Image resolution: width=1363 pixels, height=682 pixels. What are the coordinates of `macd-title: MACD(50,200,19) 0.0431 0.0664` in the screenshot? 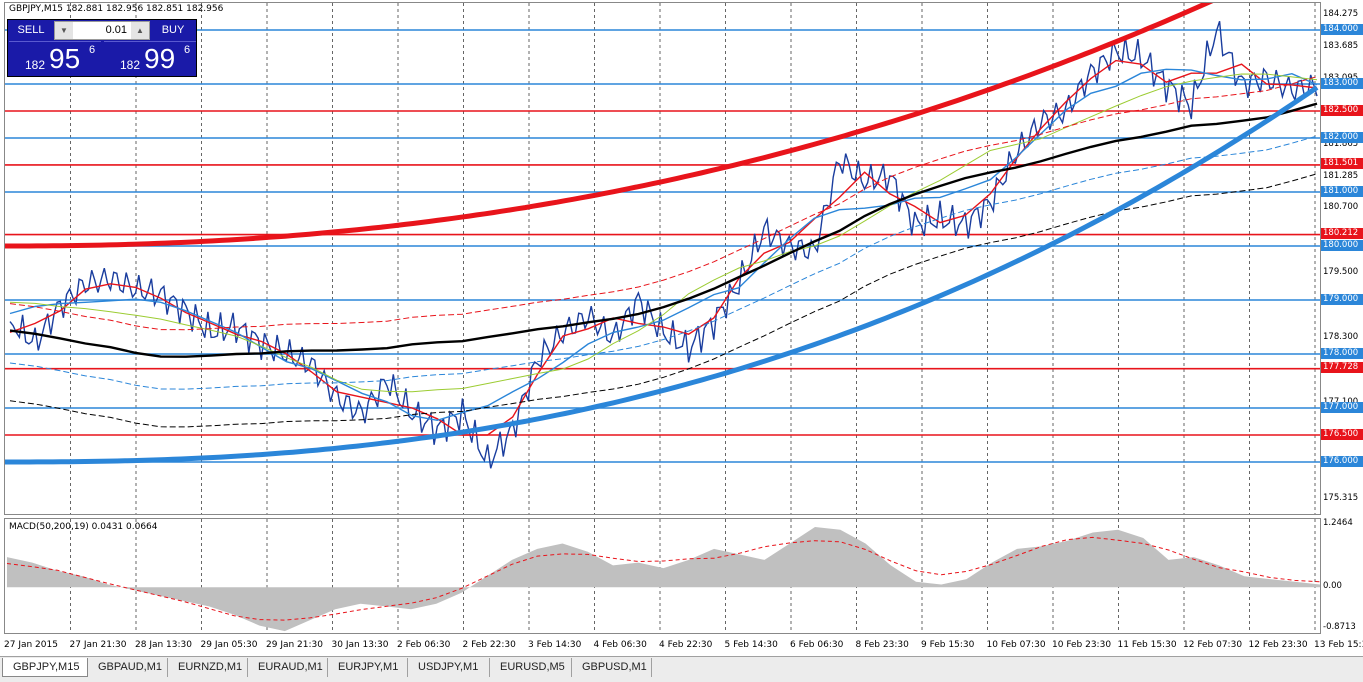 It's located at (83, 527).